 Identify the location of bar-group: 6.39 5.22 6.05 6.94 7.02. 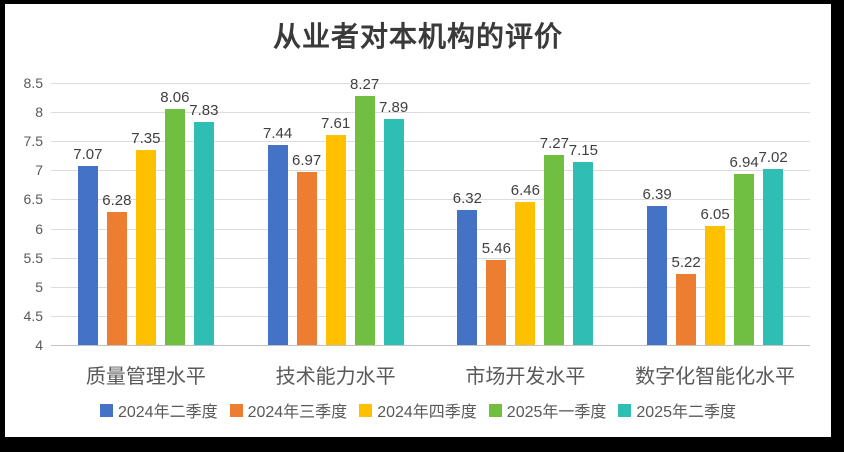
(715, 214).